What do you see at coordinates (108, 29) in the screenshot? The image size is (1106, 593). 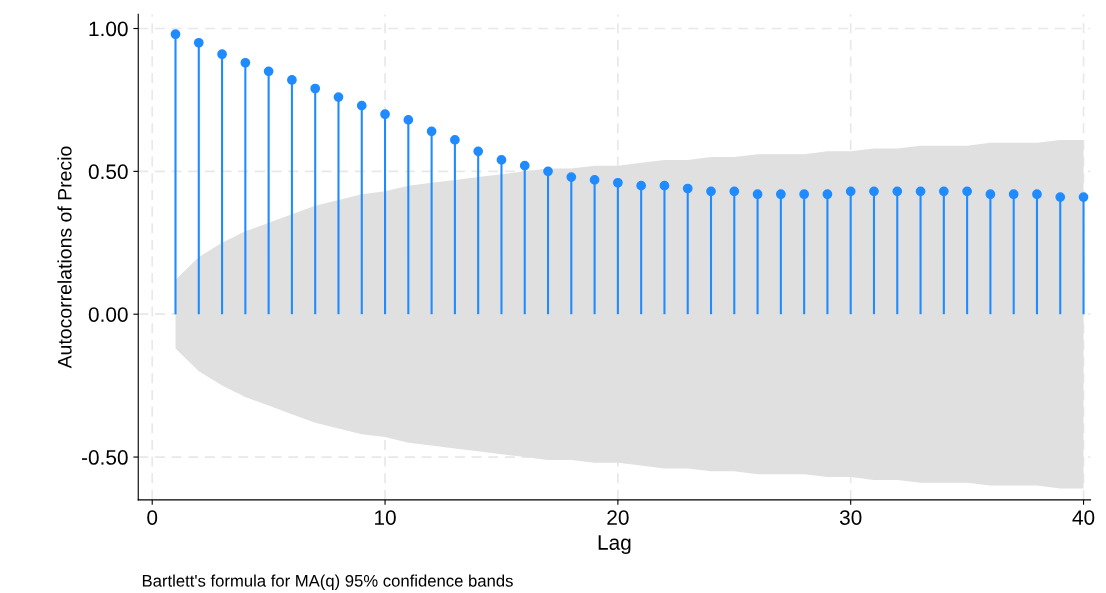 I see `y-tick-label: 1.00` at bounding box center [108, 29].